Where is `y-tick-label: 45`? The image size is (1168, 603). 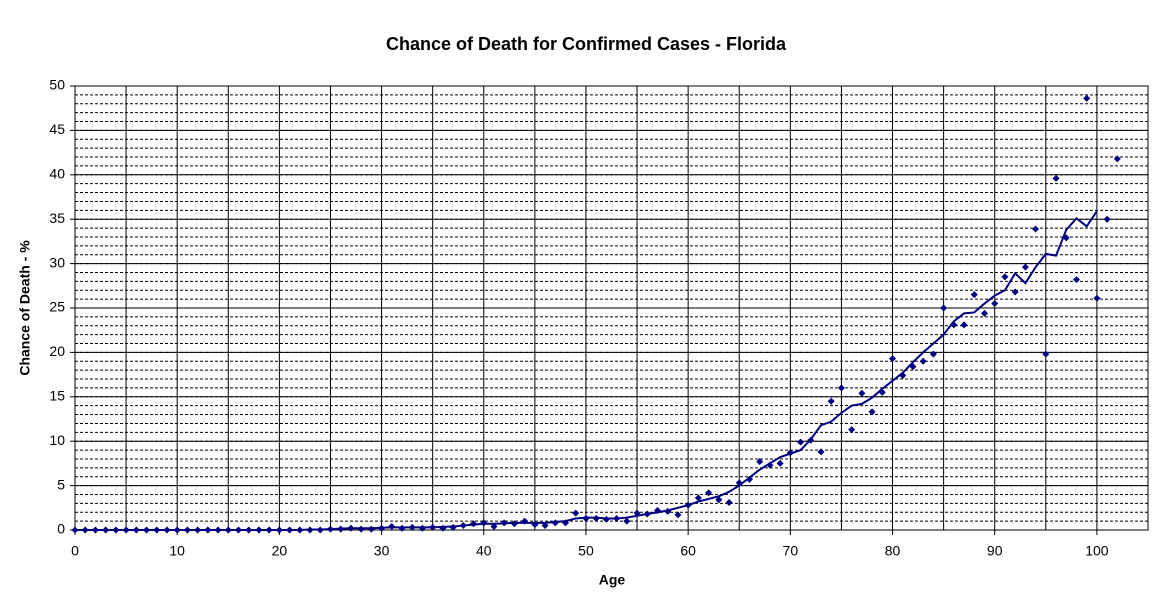
y-tick-label: 45 is located at coordinates (57, 129).